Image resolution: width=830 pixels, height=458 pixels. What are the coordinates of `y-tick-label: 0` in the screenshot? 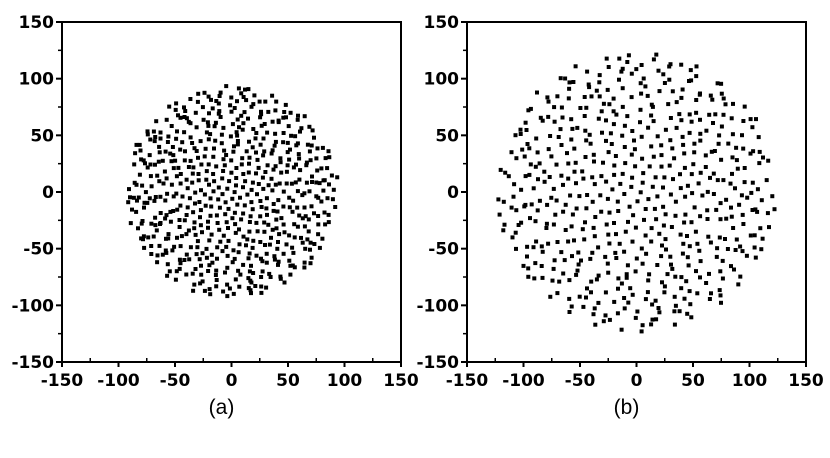 It's located at (48, 193).